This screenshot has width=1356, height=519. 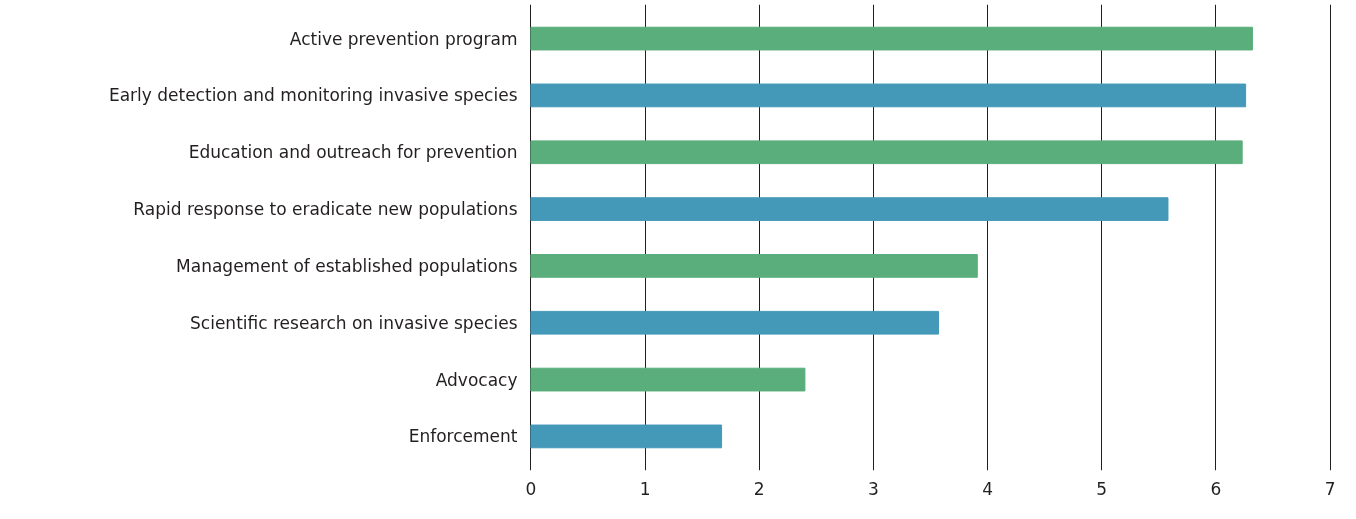 What do you see at coordinates (347, 265) in the screenshot?
I see `y-tick-label: Management of established populations` at bounding box center [347, 265].